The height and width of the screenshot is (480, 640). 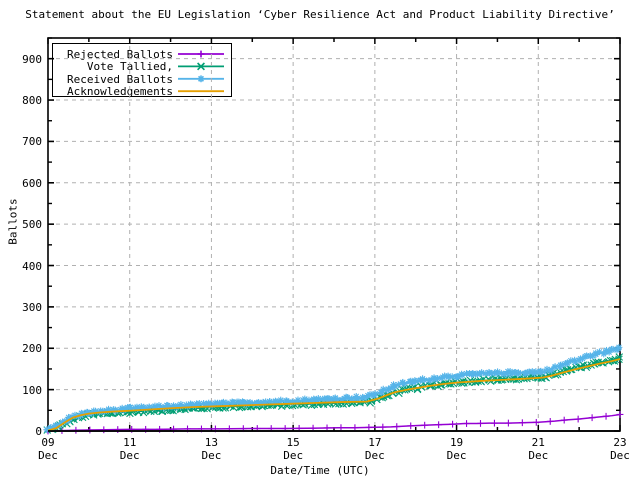 What do you see at coordinates (120, 92) in the screenshot?
I see `legend-item-label: Acknowledgements` at bounding box center [120, 92].